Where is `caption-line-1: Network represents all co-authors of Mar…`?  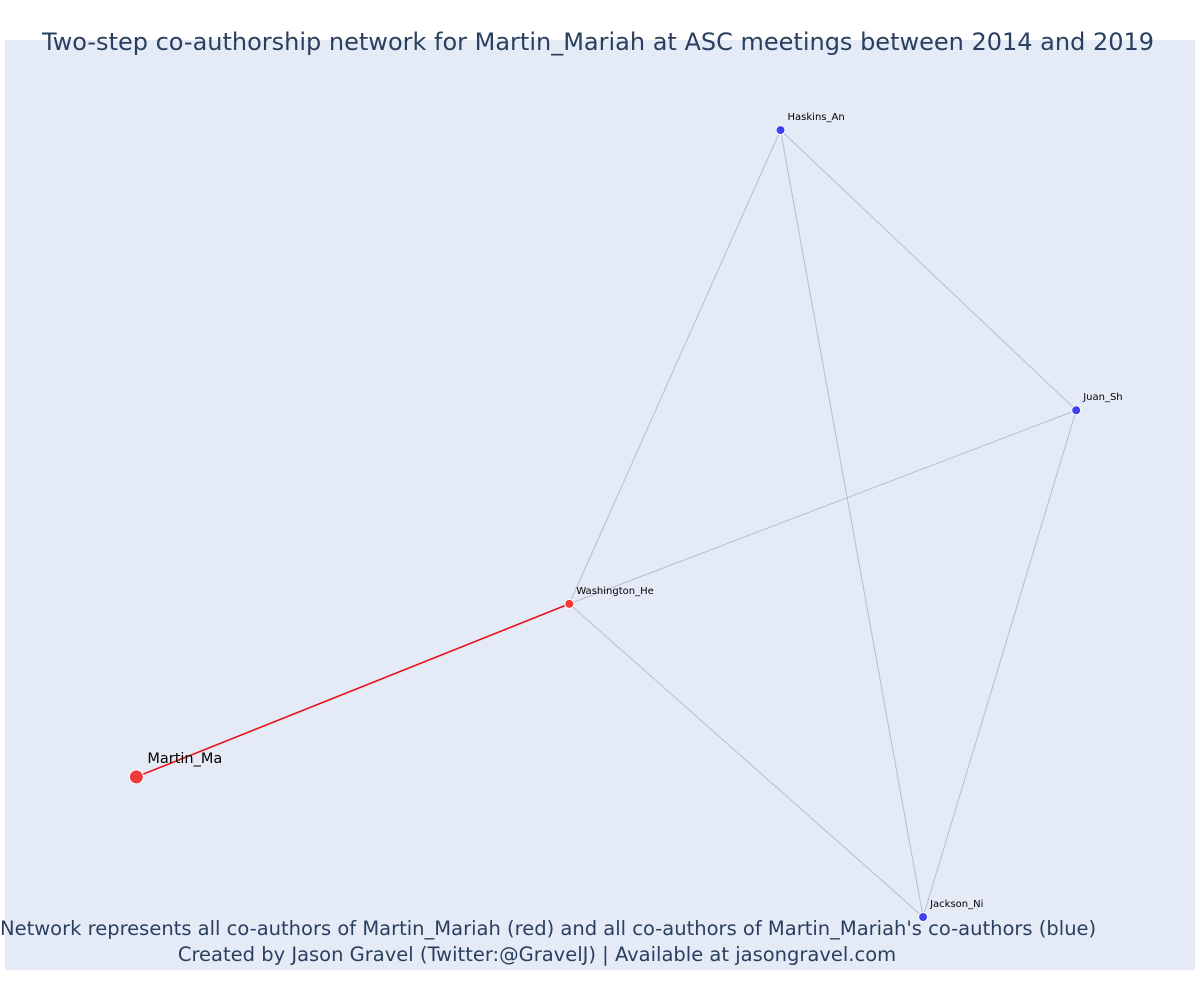
caption-line-1: Network represents all co-authors of Mar… is located at coordinates (548, 928).